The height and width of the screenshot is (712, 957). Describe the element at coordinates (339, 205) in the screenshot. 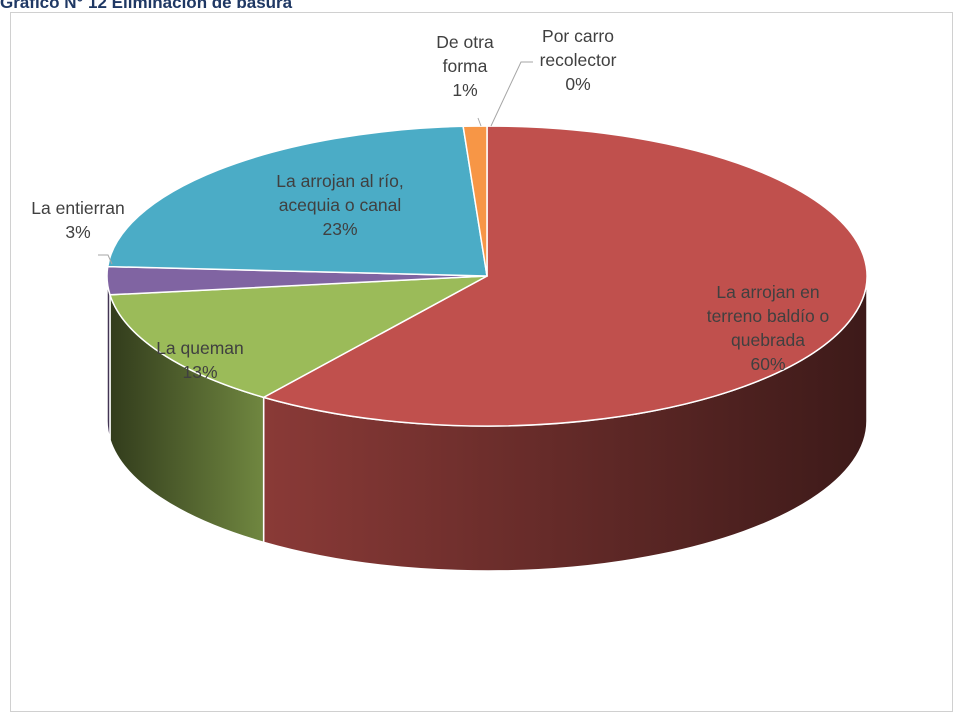

I see `slice-label-3: La arrojan al río, acequia o canal 23%` at that location.